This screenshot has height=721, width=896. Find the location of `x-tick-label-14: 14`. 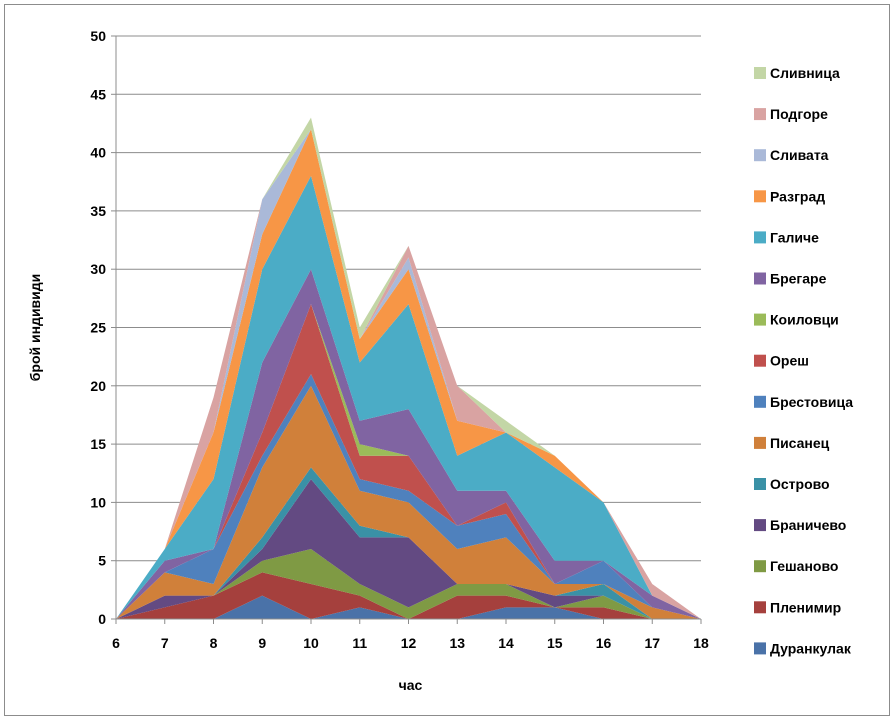

x-tick-label-14: 14 is located at coordinates (506, 643).